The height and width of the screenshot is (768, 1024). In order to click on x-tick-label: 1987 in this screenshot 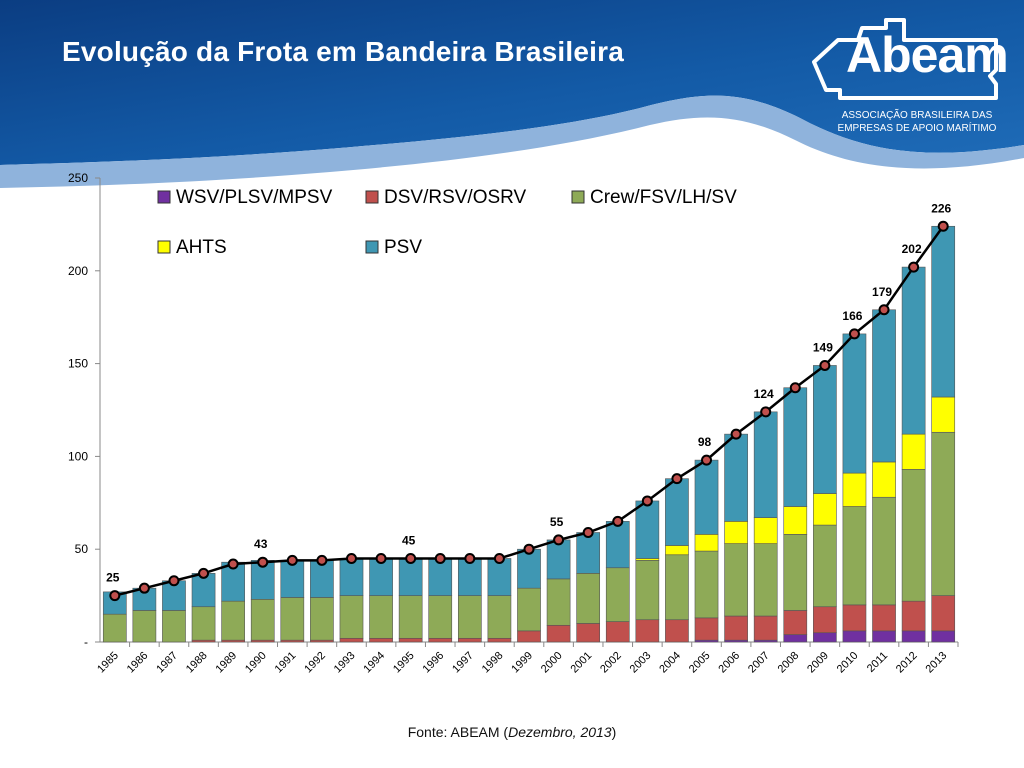, I will do `click(167, 663)`.